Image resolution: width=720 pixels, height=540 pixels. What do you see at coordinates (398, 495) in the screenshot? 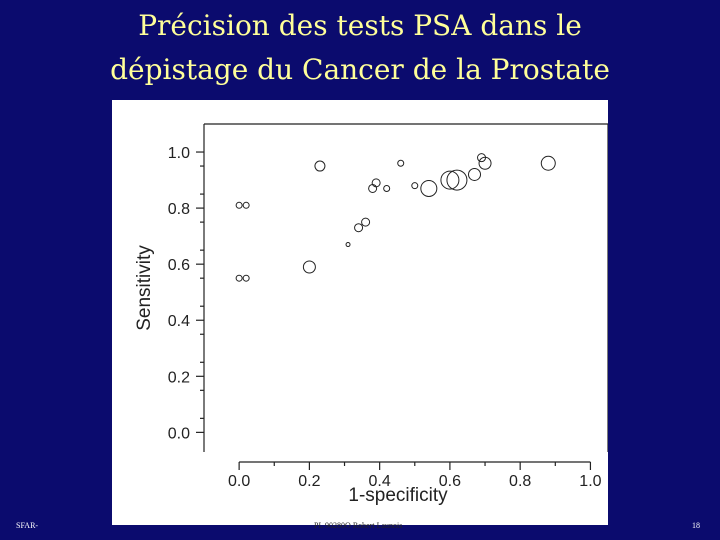
I see `x-axis-label: 1-specificity` at bounding box center [398, 495].